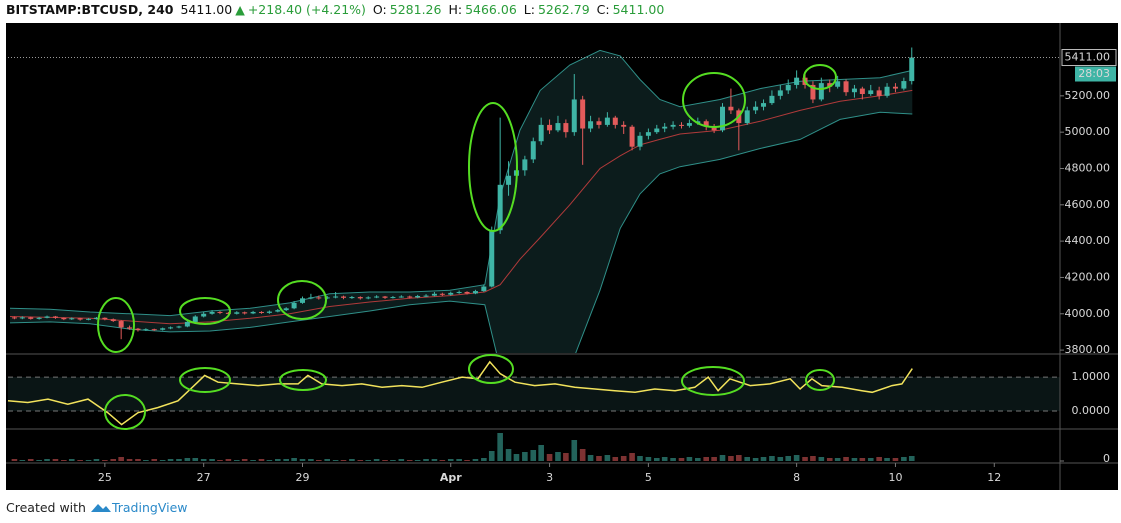 The width and height of the screenshot is (1121, 523). Describe the element at coordinates (240, 9) in the screenshot. I see `arrow: ▲` at that location.